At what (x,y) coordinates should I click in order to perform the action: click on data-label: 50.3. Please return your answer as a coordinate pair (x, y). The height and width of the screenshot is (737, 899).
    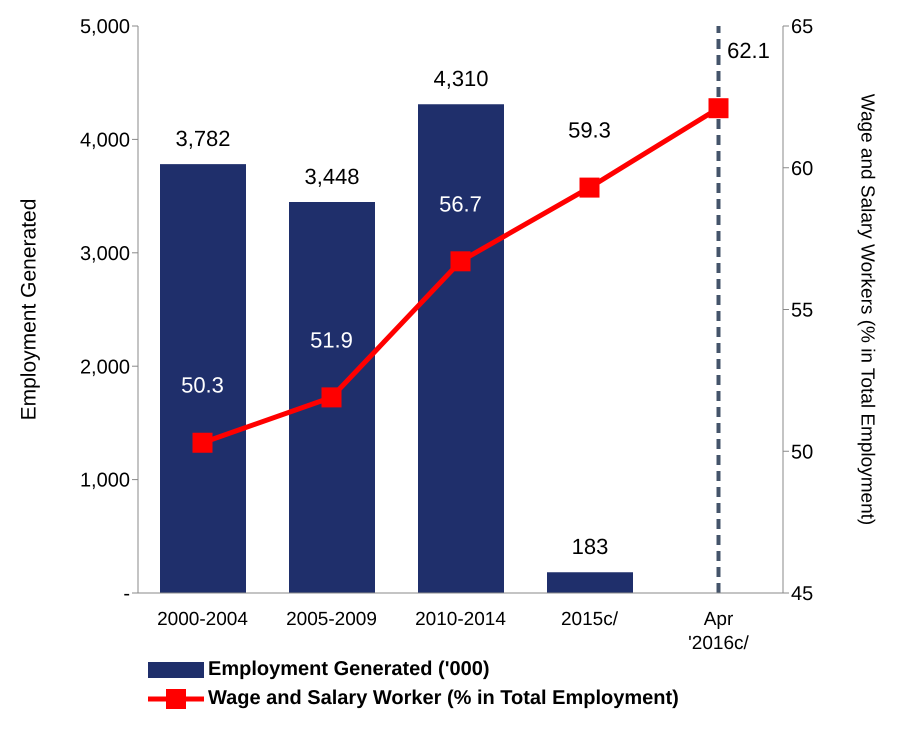
    Looking at the image, I should click on (202, 385).